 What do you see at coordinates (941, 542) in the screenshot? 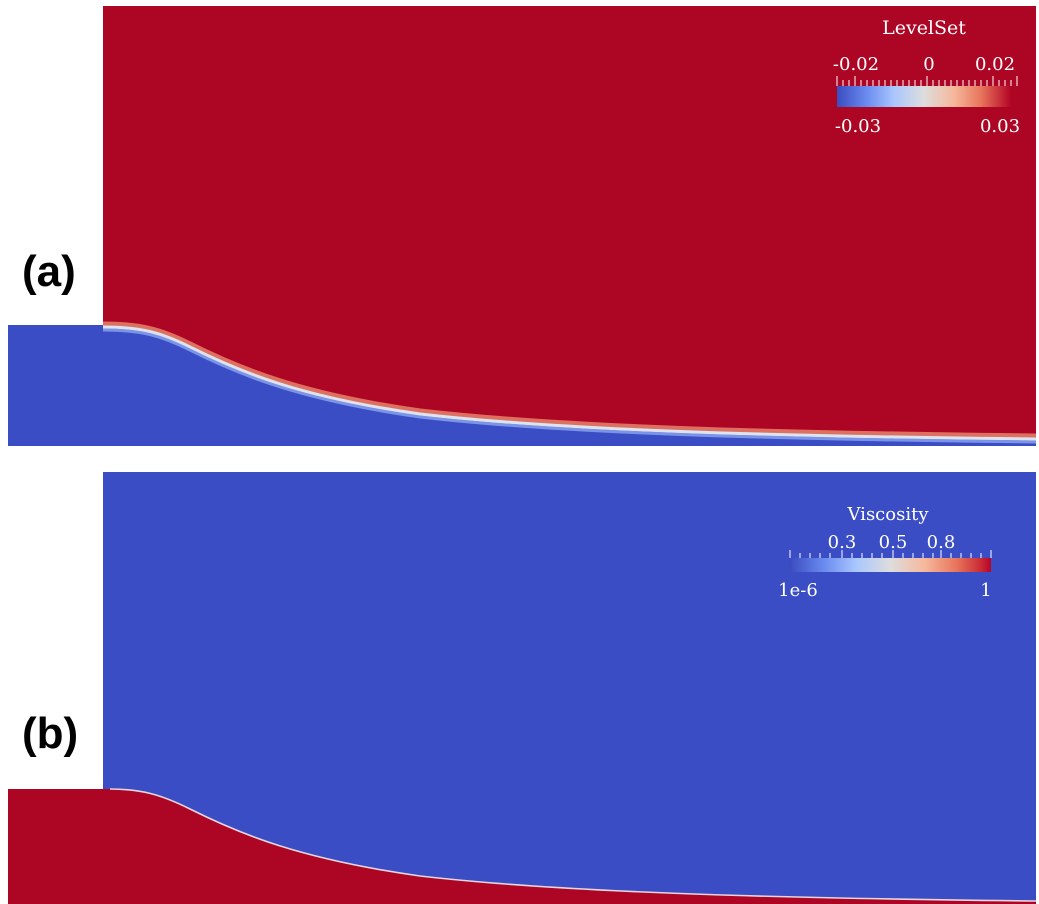
I see `colorbar-tick-label: 0.8` at bounding box center [941, 542].